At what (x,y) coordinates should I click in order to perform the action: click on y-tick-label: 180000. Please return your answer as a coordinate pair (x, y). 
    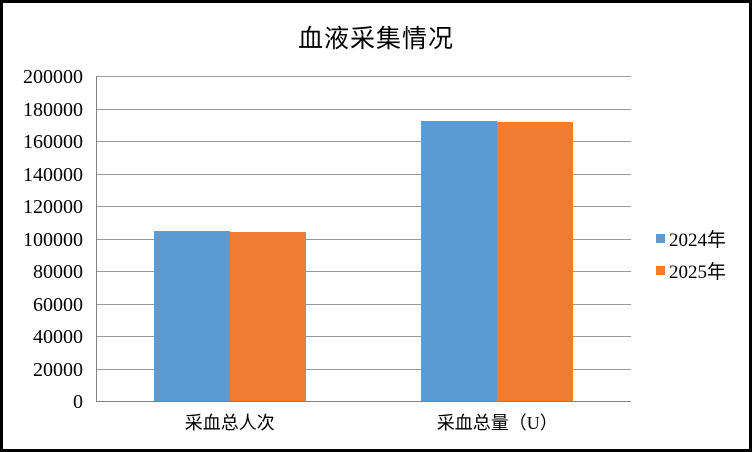
    Looking at the image, I should click on (53, 109).